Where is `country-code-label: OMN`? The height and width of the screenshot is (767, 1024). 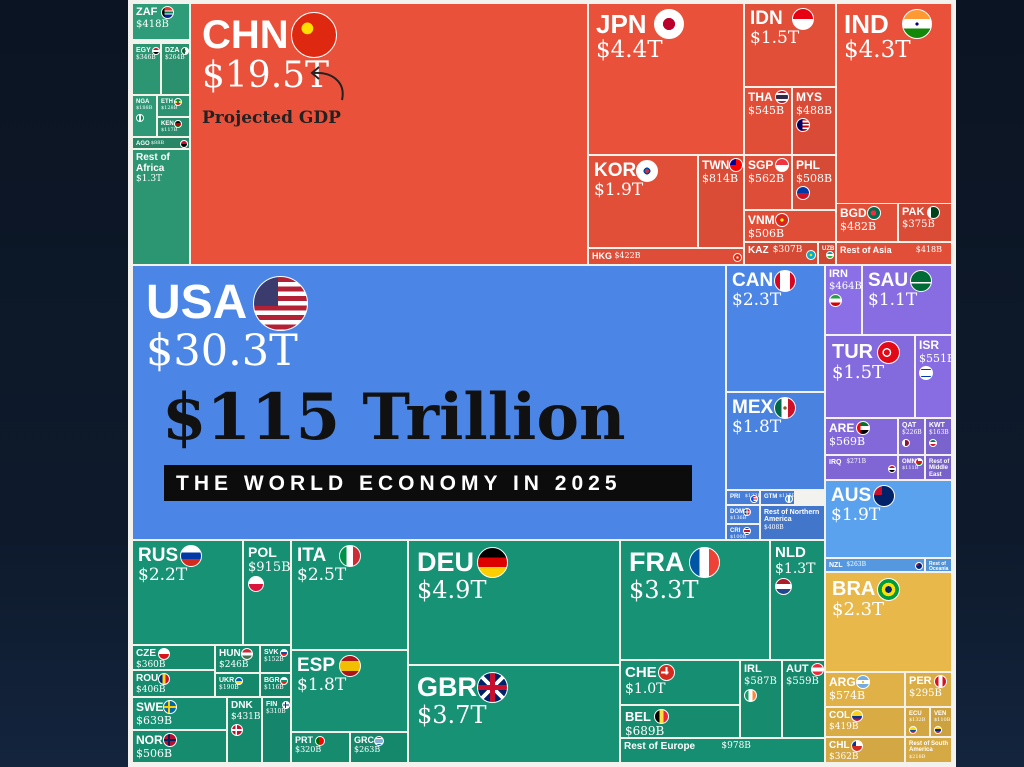 country-code-label: OMN is located at coordinates (909, 462).